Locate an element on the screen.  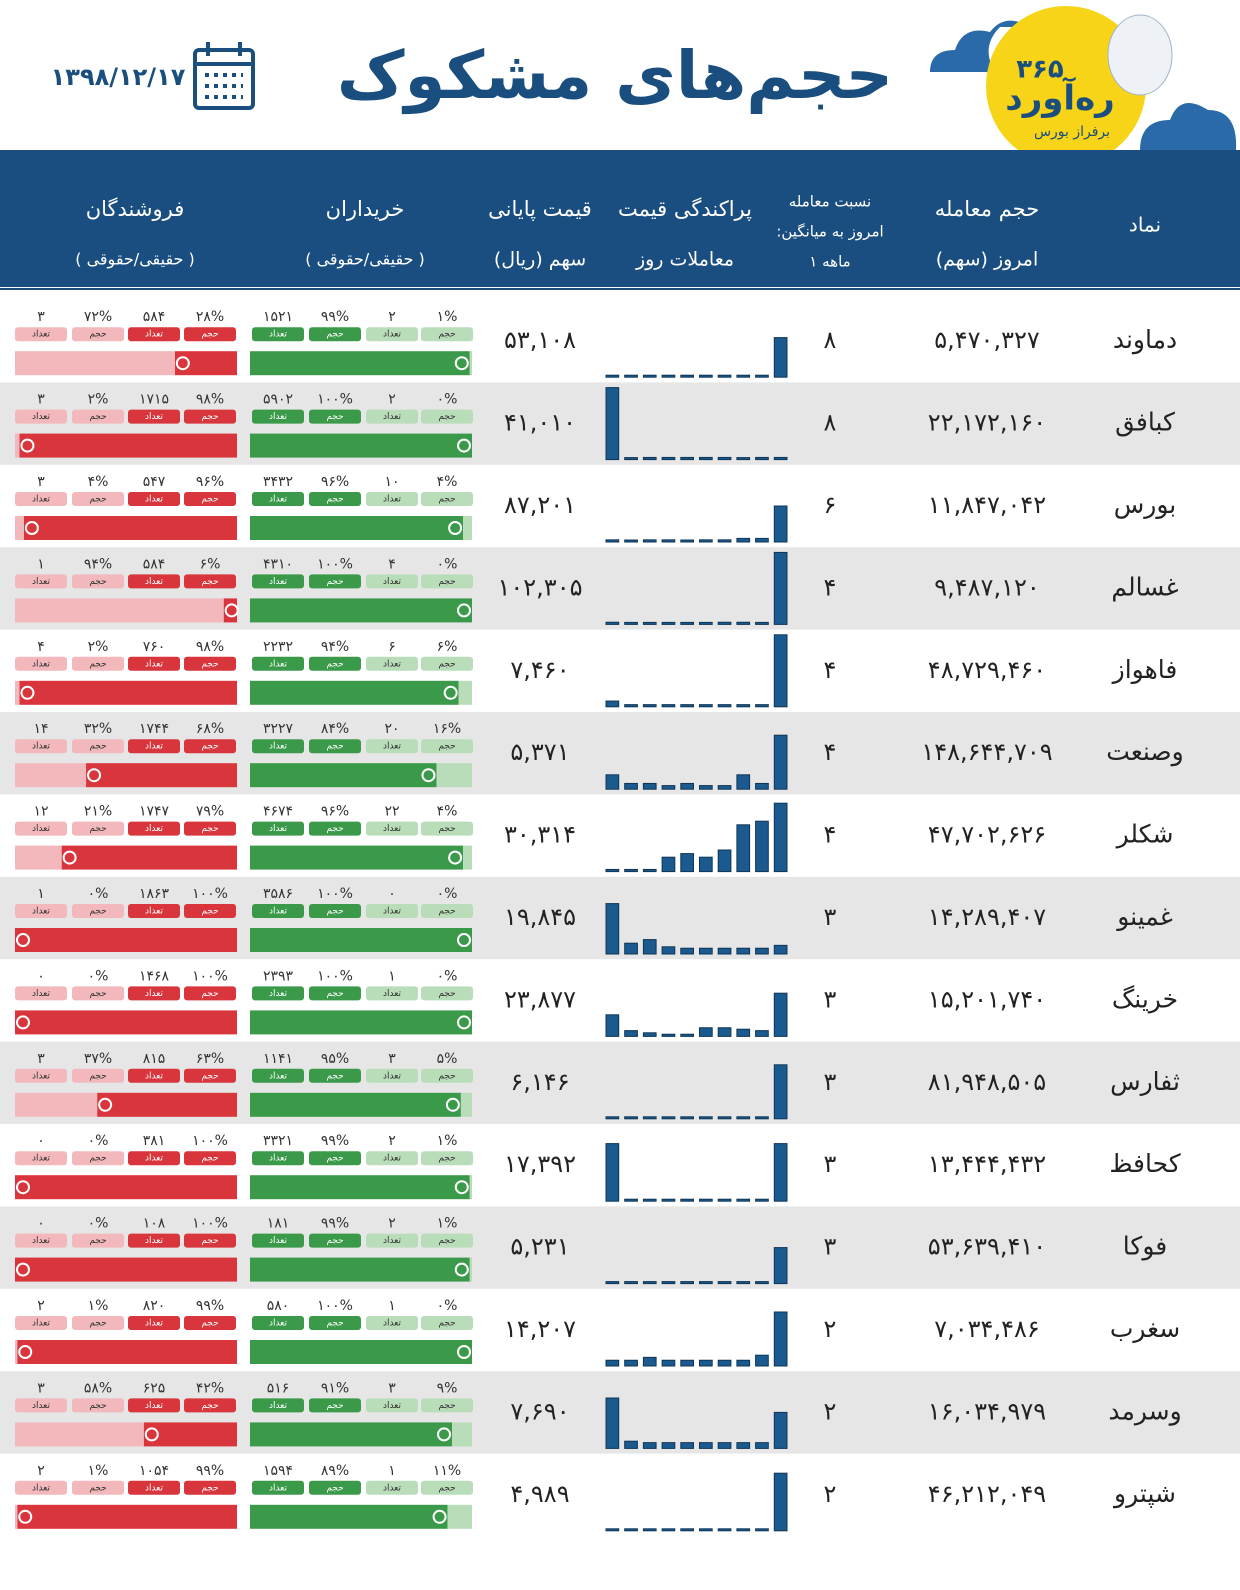
chip-value: ۱۶% is located at coordinates (447, 729).